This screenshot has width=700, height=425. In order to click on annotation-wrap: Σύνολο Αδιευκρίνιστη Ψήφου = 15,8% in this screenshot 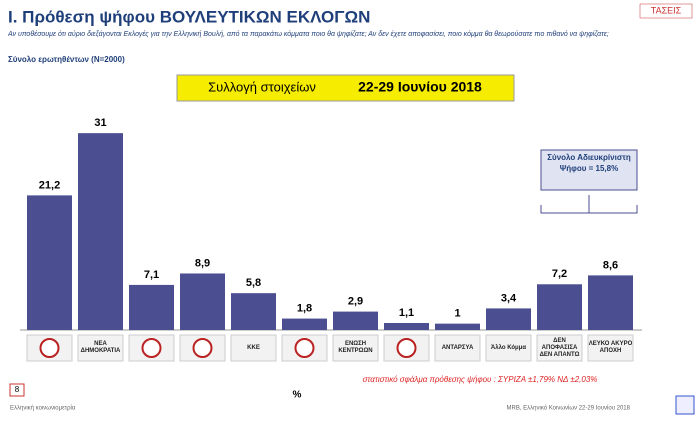, I will do `click(589, 163)`.